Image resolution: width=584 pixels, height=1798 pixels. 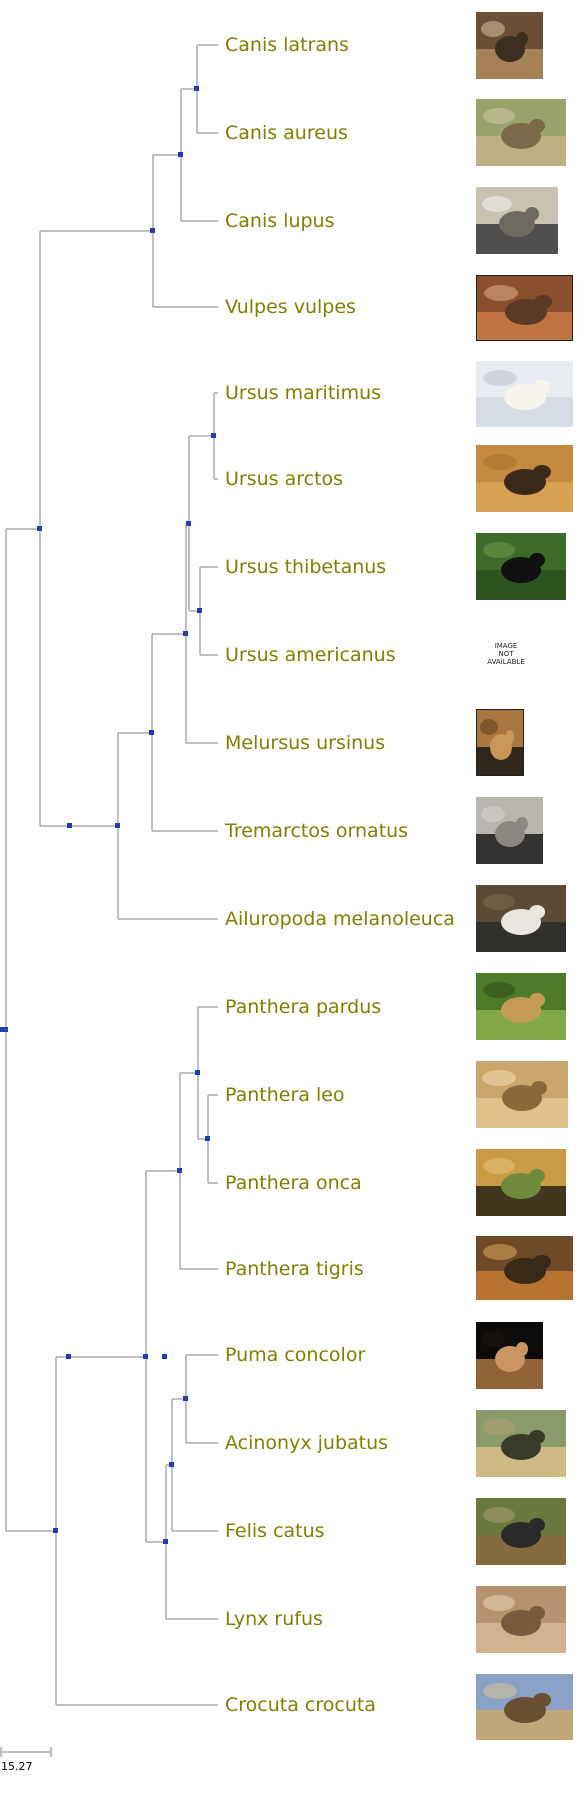 I want to click on leaf-label-melursus-ursinus: Melursus ursinus, so click(x=305, y=743).